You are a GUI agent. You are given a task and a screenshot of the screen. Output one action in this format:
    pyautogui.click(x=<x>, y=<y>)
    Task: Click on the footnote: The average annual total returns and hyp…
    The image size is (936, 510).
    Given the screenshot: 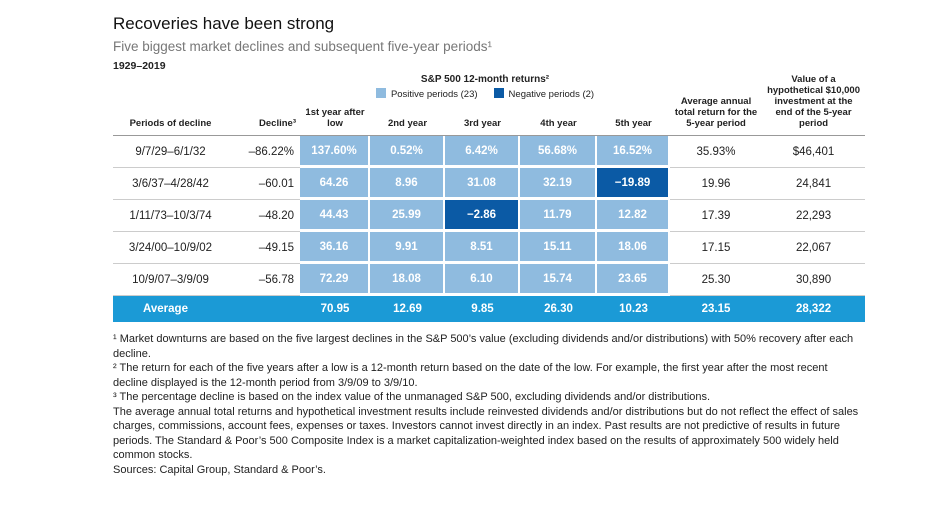 What is the action you would take?
    pyautogui.click(x=486, y=433)
    